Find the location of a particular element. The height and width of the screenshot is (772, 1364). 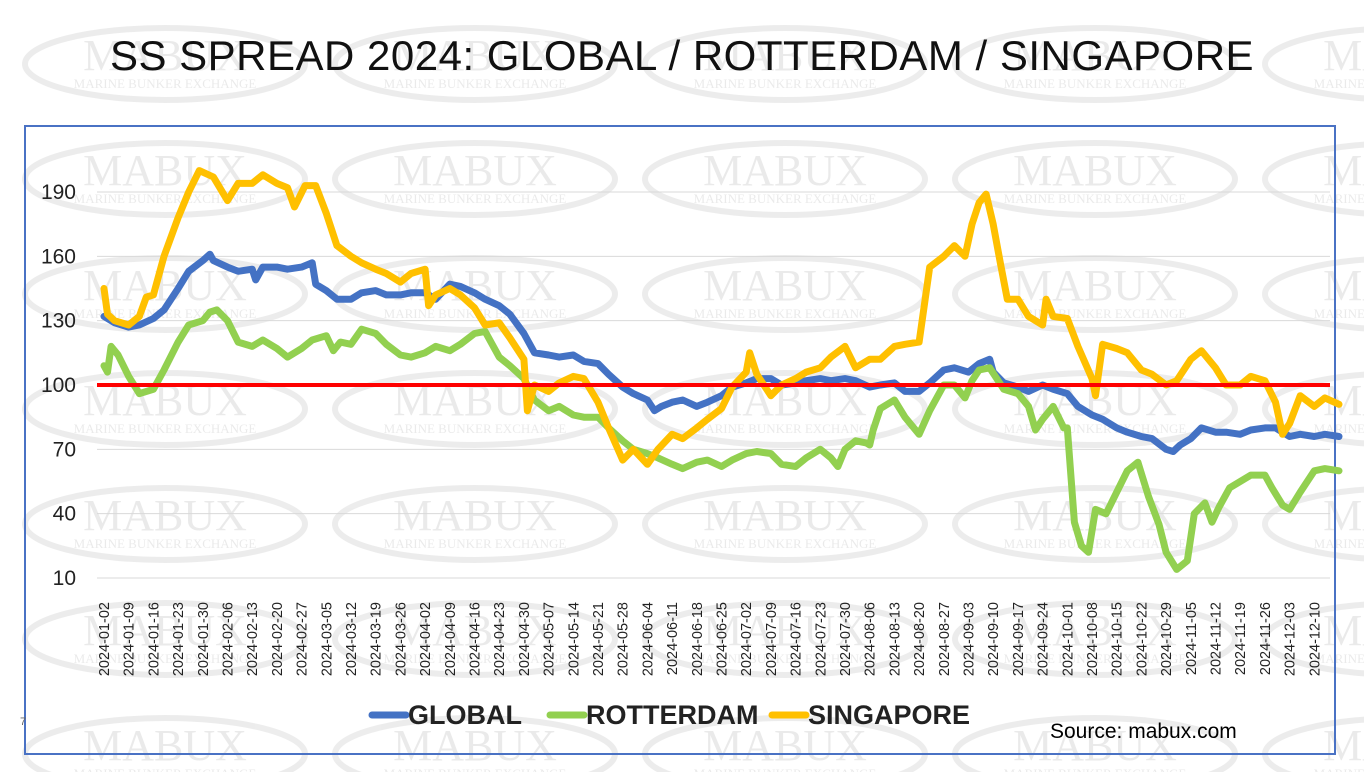

x-tick-label: 2024-08-27 is located at coordinates (945, 639).